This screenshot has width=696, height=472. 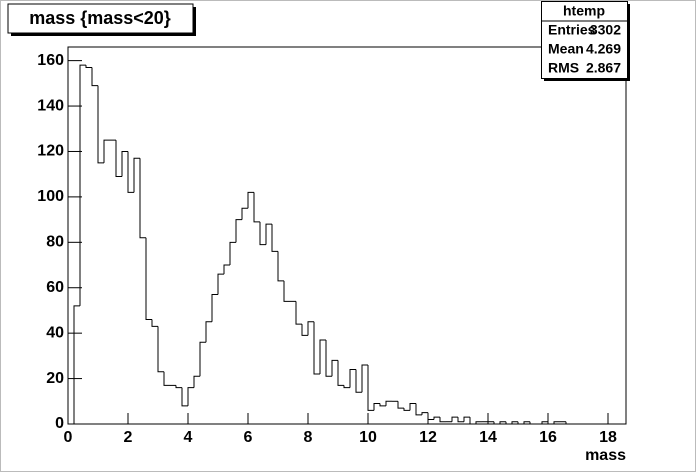 What do you see at coordinates (488, 437) in the screenshot?
I see `x-tick-label: 14` at bounding box center [488, 437].